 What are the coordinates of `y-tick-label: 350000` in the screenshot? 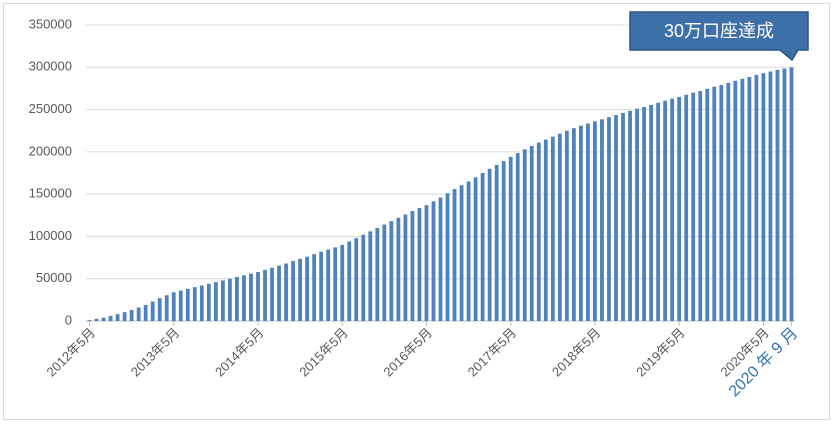 It's located at (50, 23).